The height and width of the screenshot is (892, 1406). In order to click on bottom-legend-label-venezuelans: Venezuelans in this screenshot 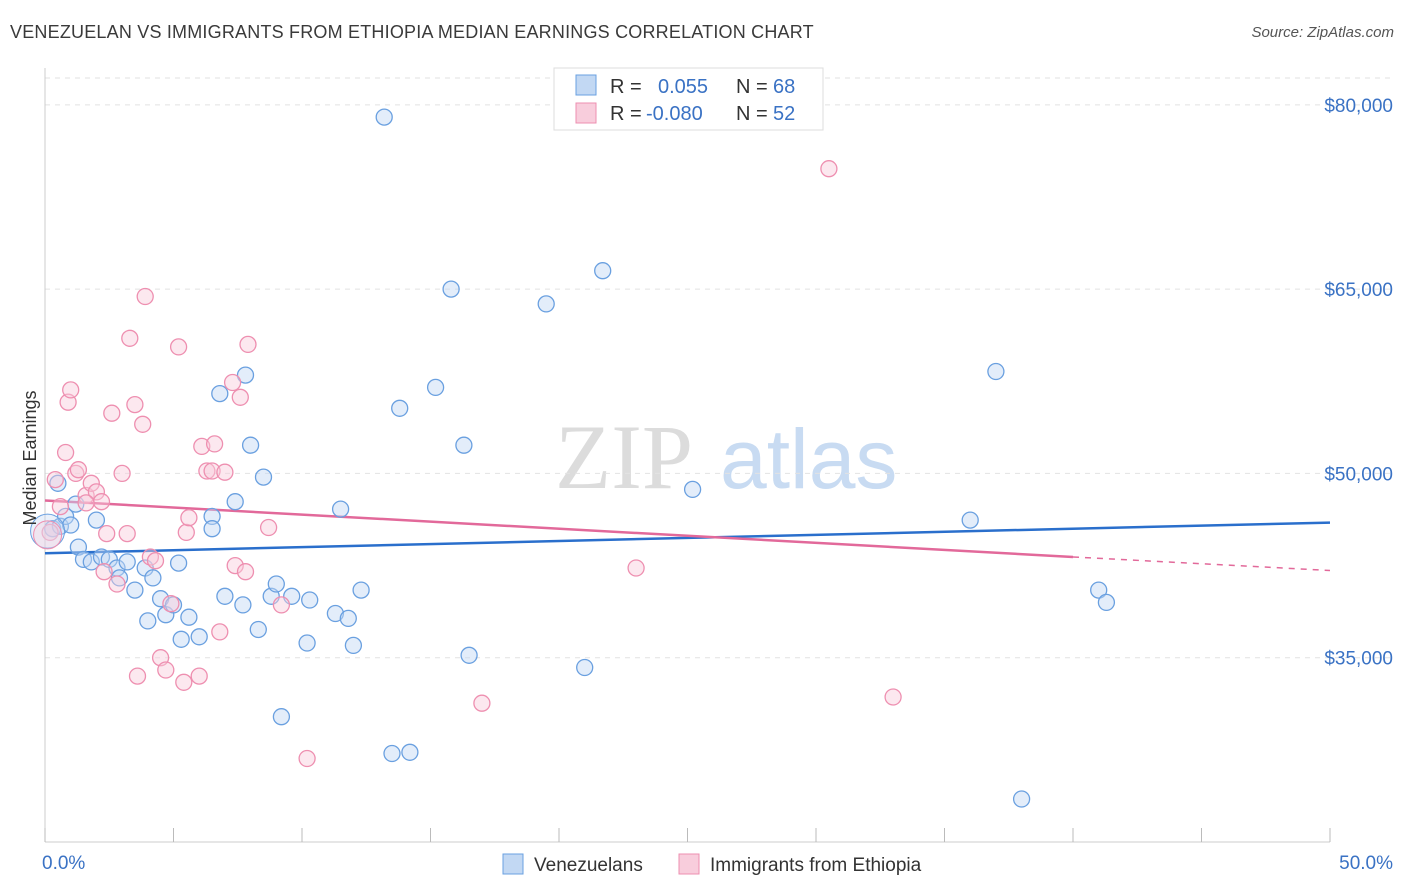, I will do `click(588, 865)`.